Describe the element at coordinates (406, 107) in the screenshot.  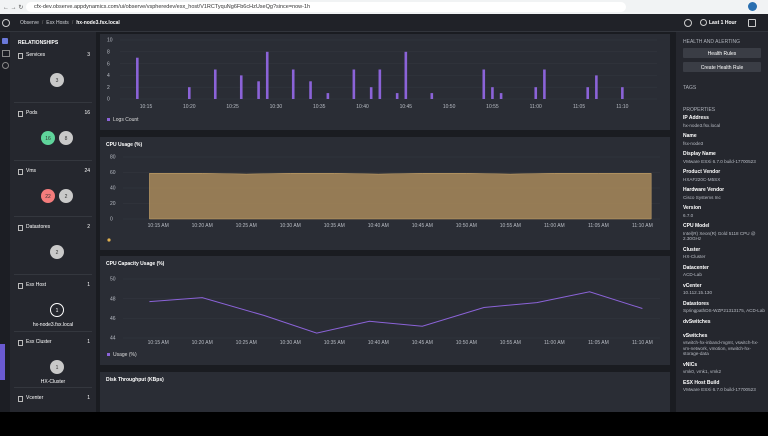
I see `x-tick-label: 10:45` at that location.